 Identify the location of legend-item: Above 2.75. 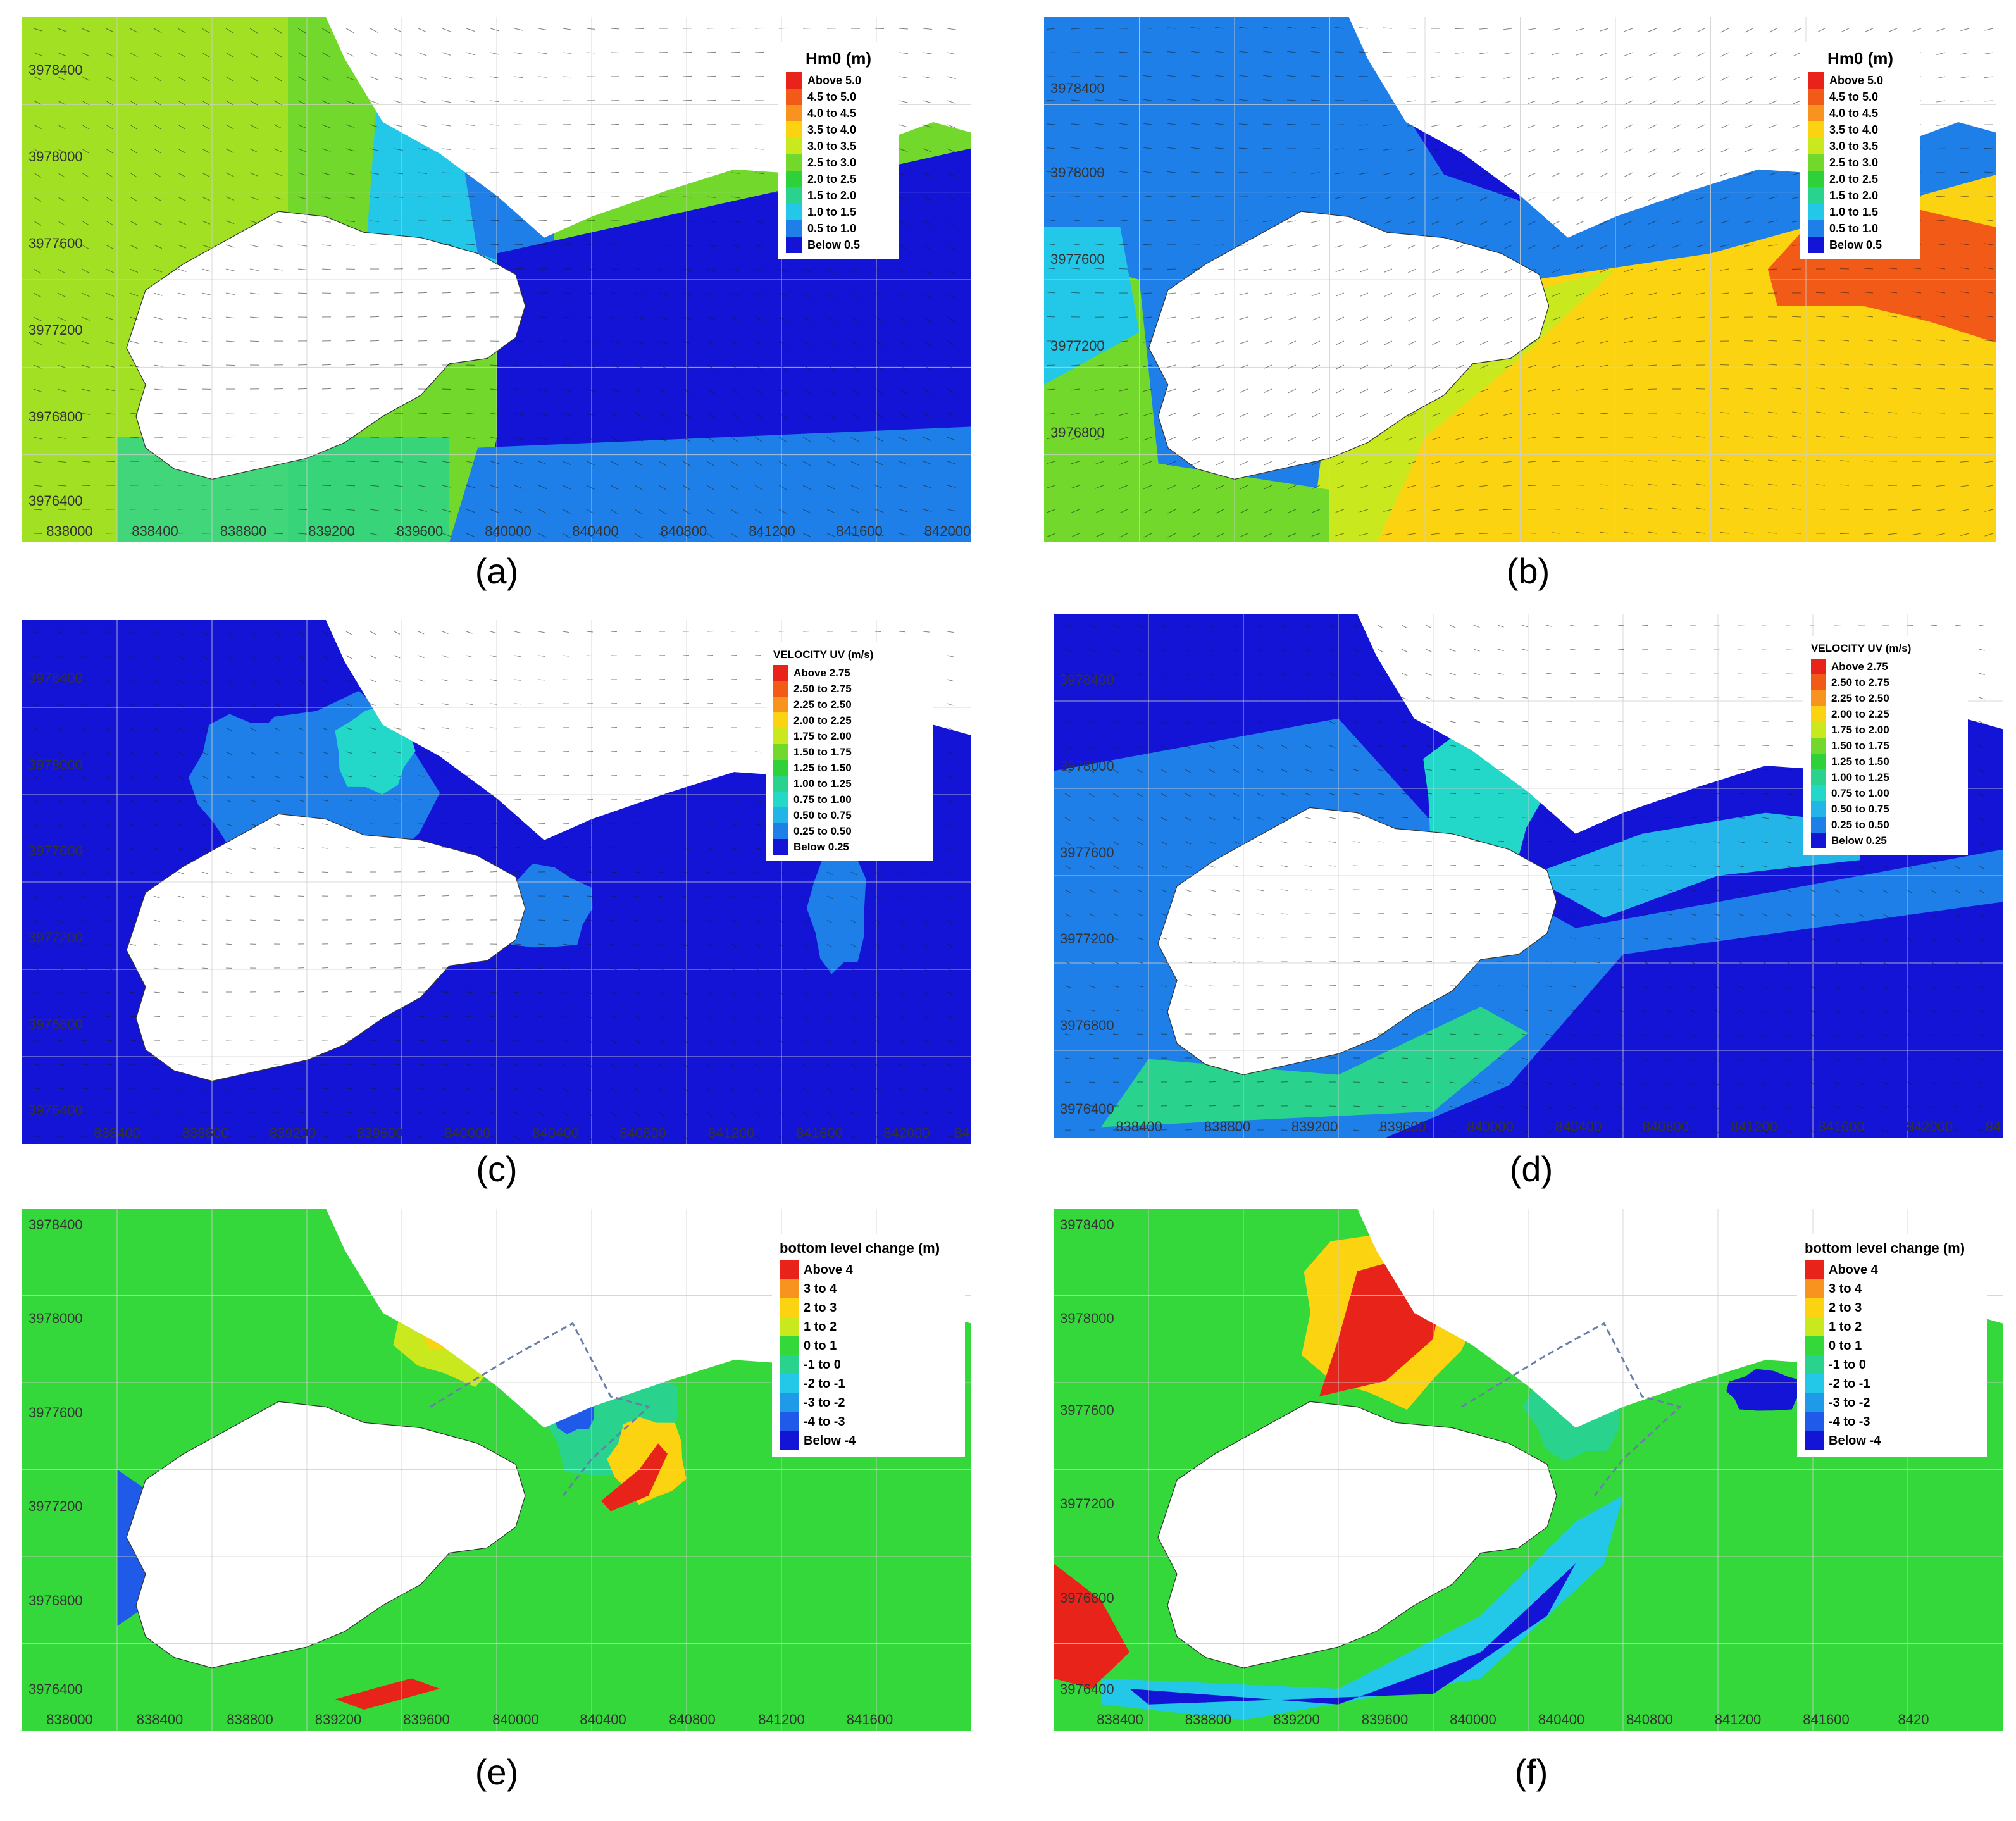
(1885, 666).